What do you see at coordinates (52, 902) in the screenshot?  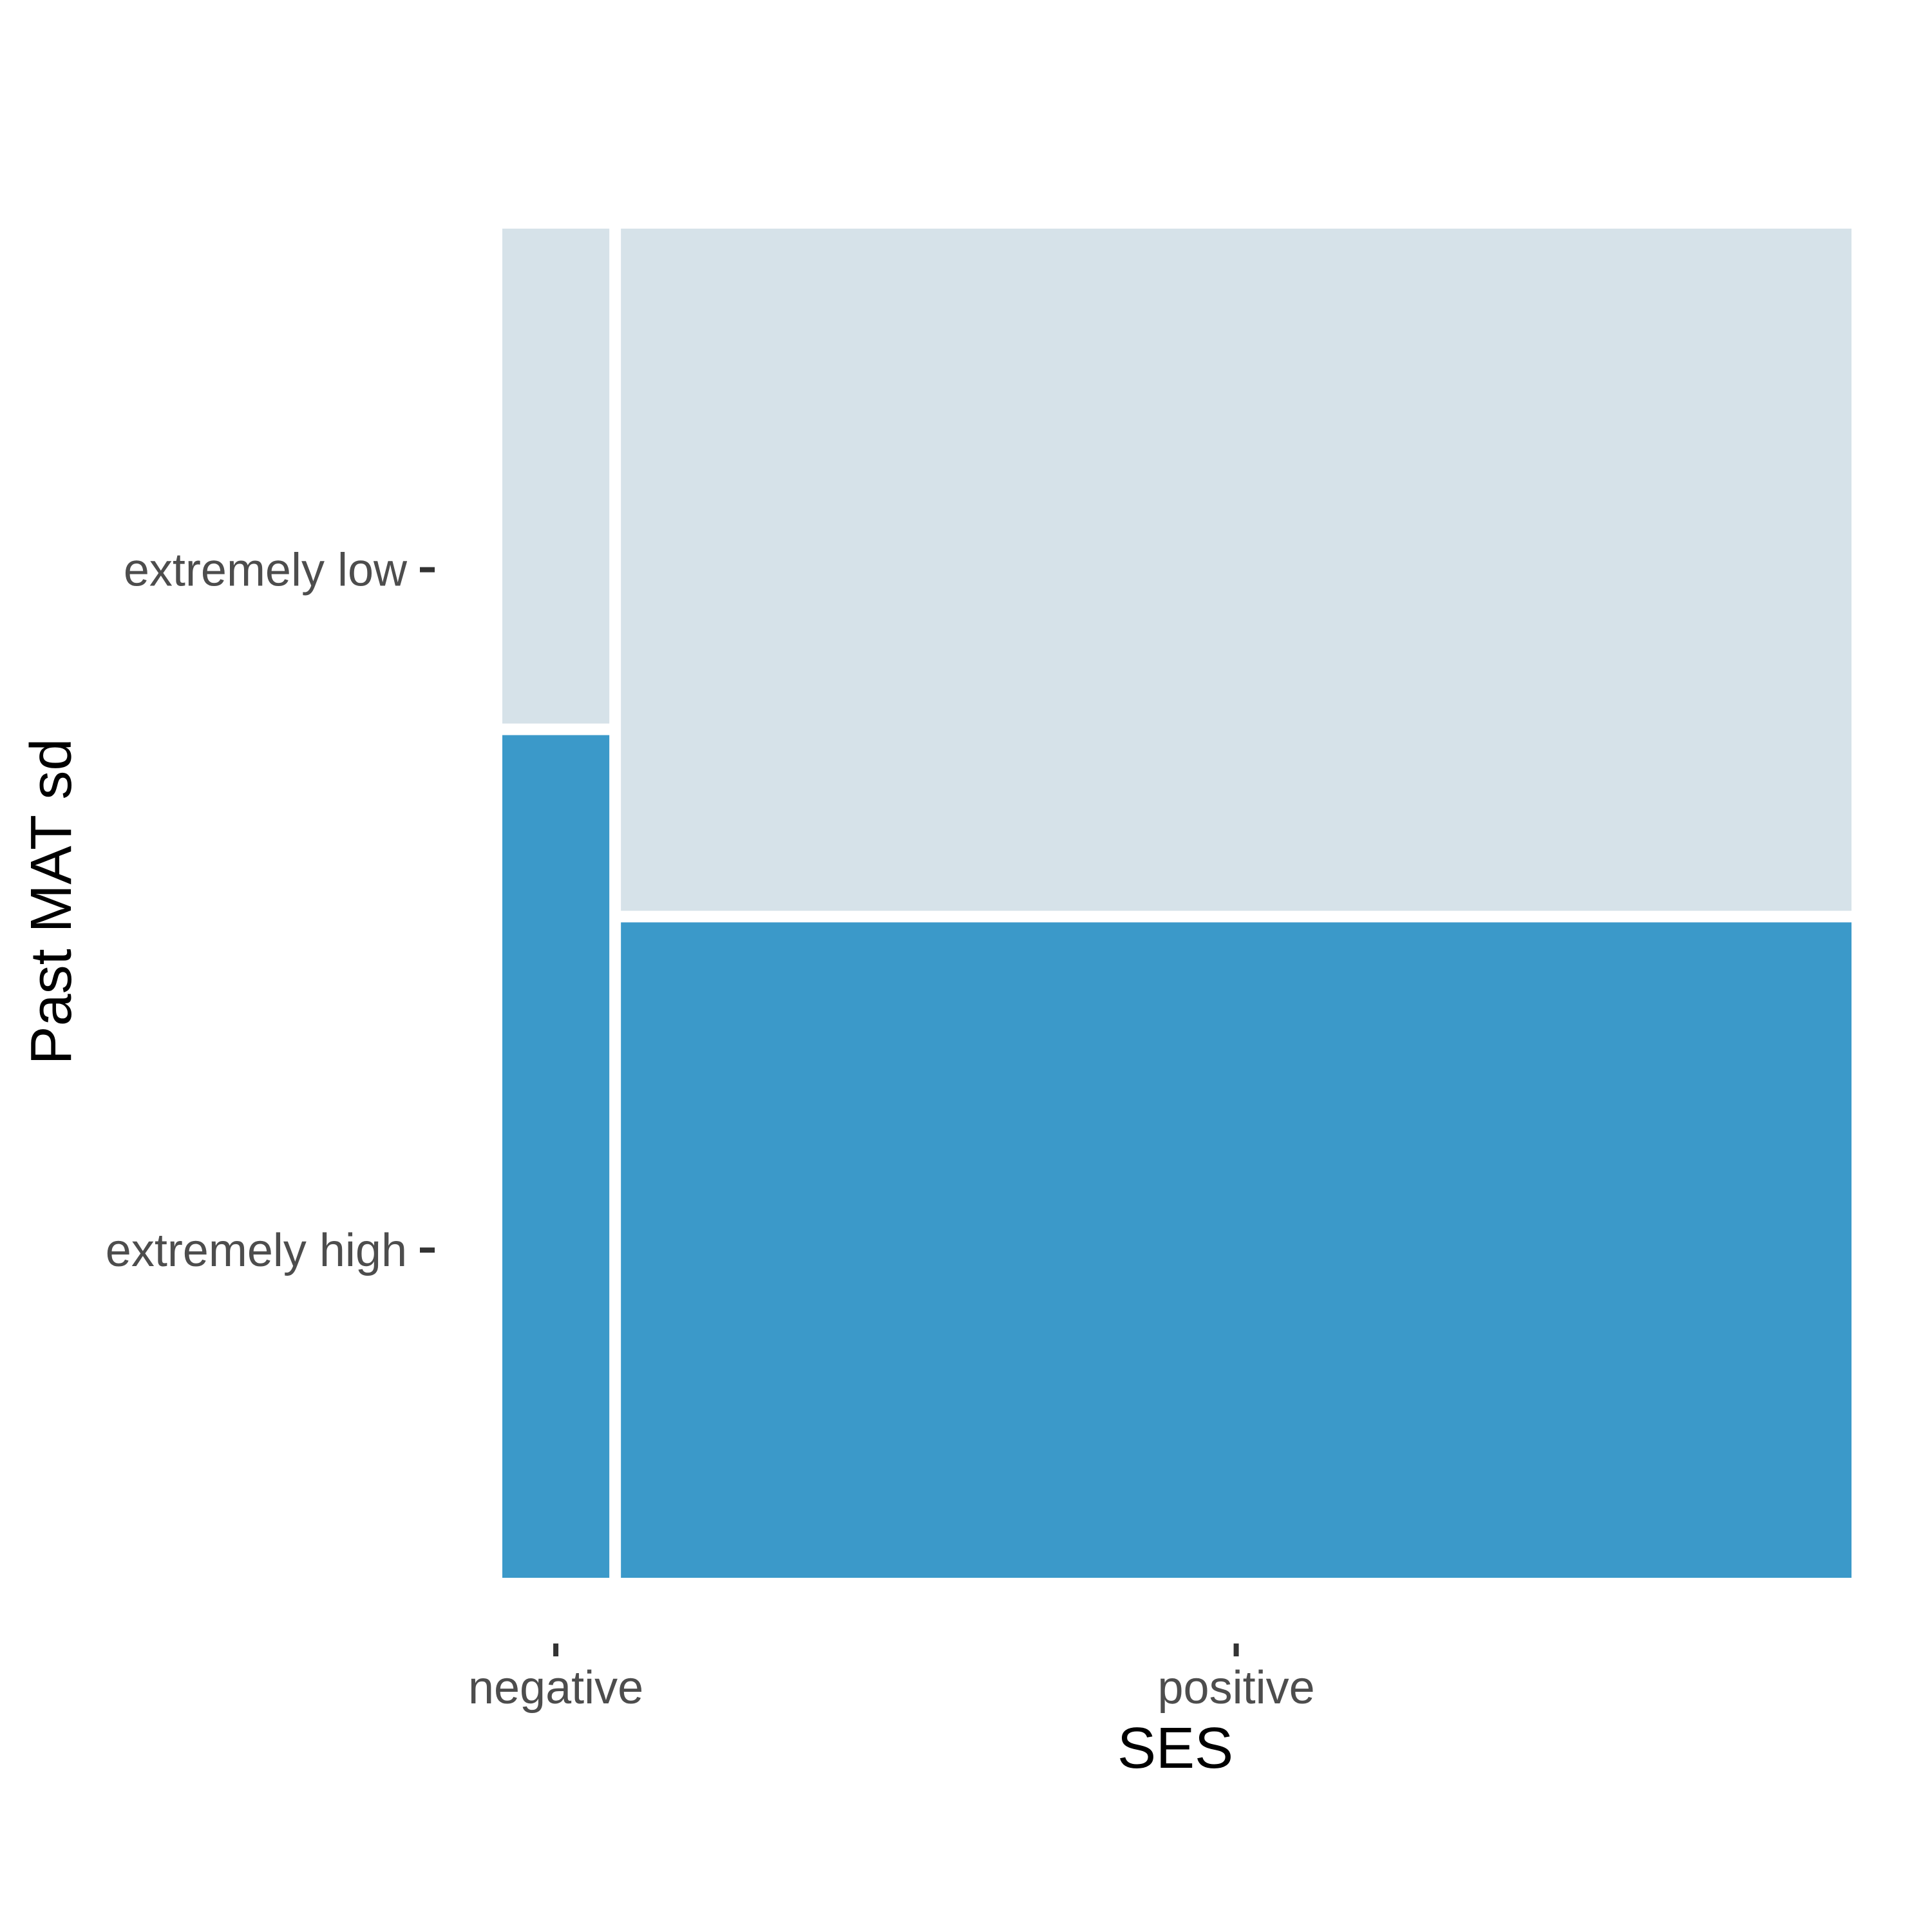 I see `y-axis-title: Past MAT sd` at bounding box center [52, 902].